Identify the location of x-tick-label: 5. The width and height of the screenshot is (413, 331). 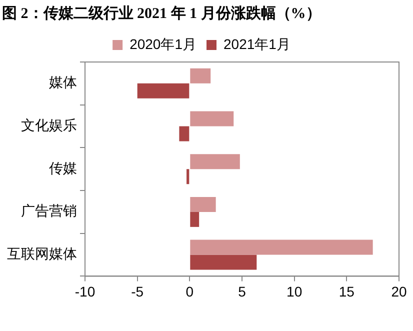
(242, 291).